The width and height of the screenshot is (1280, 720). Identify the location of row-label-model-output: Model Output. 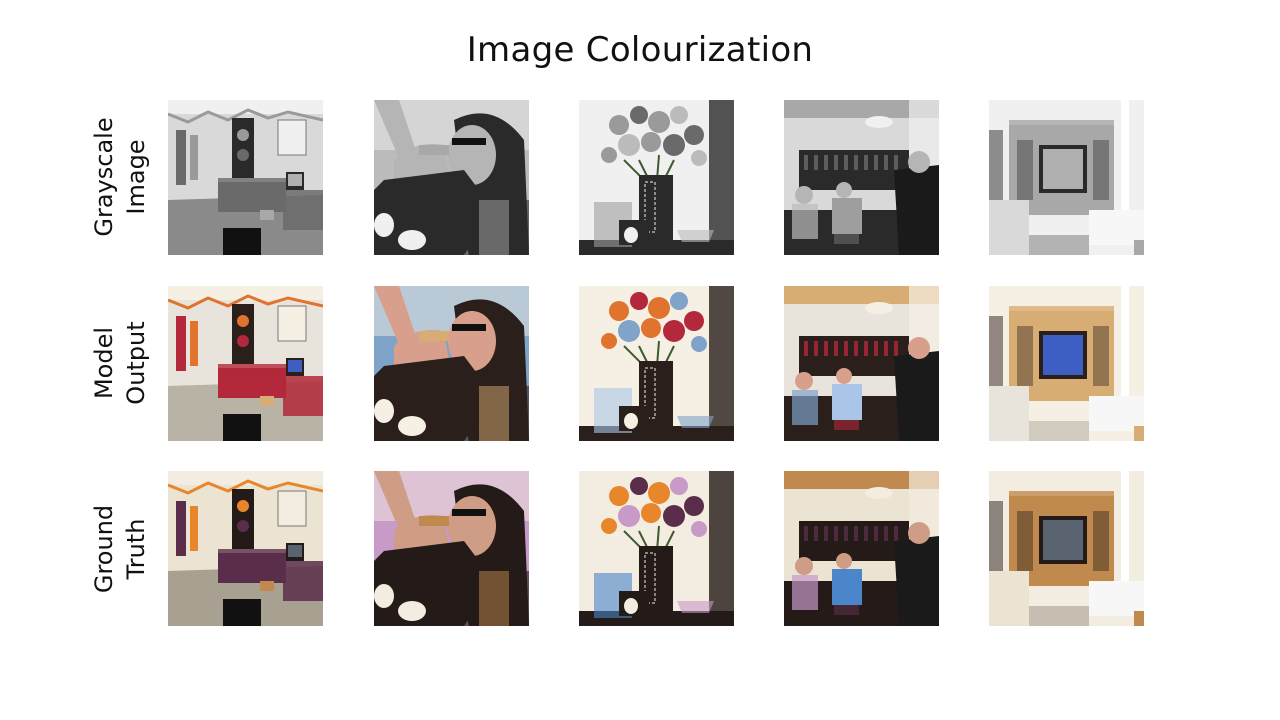
(120, 363).